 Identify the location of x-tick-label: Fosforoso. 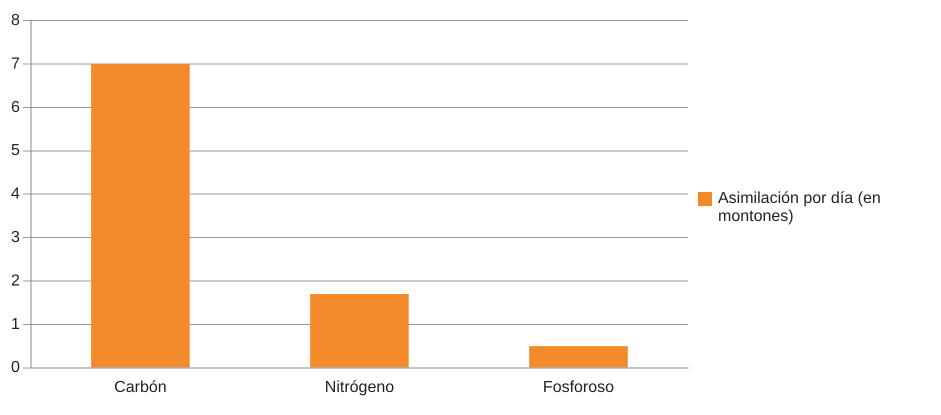
(578, 387).